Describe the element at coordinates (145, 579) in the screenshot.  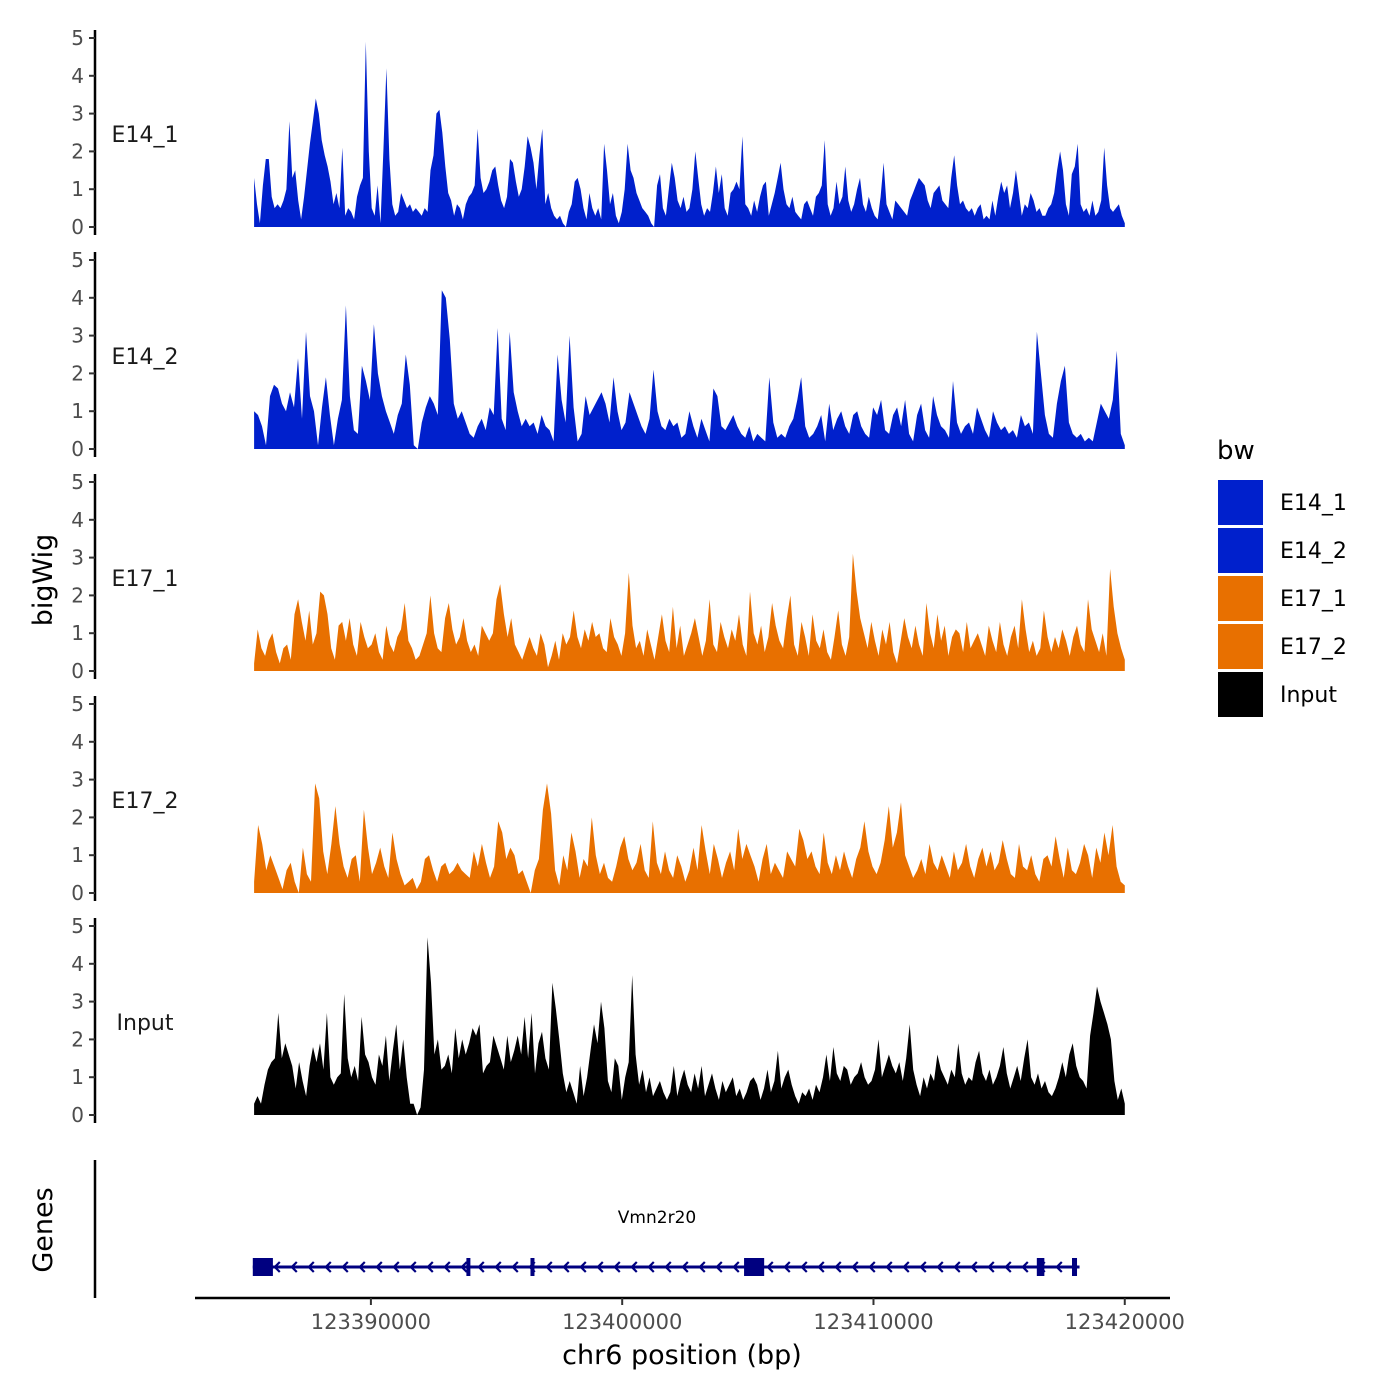
I see `track-name-label: E17_1` at that location.